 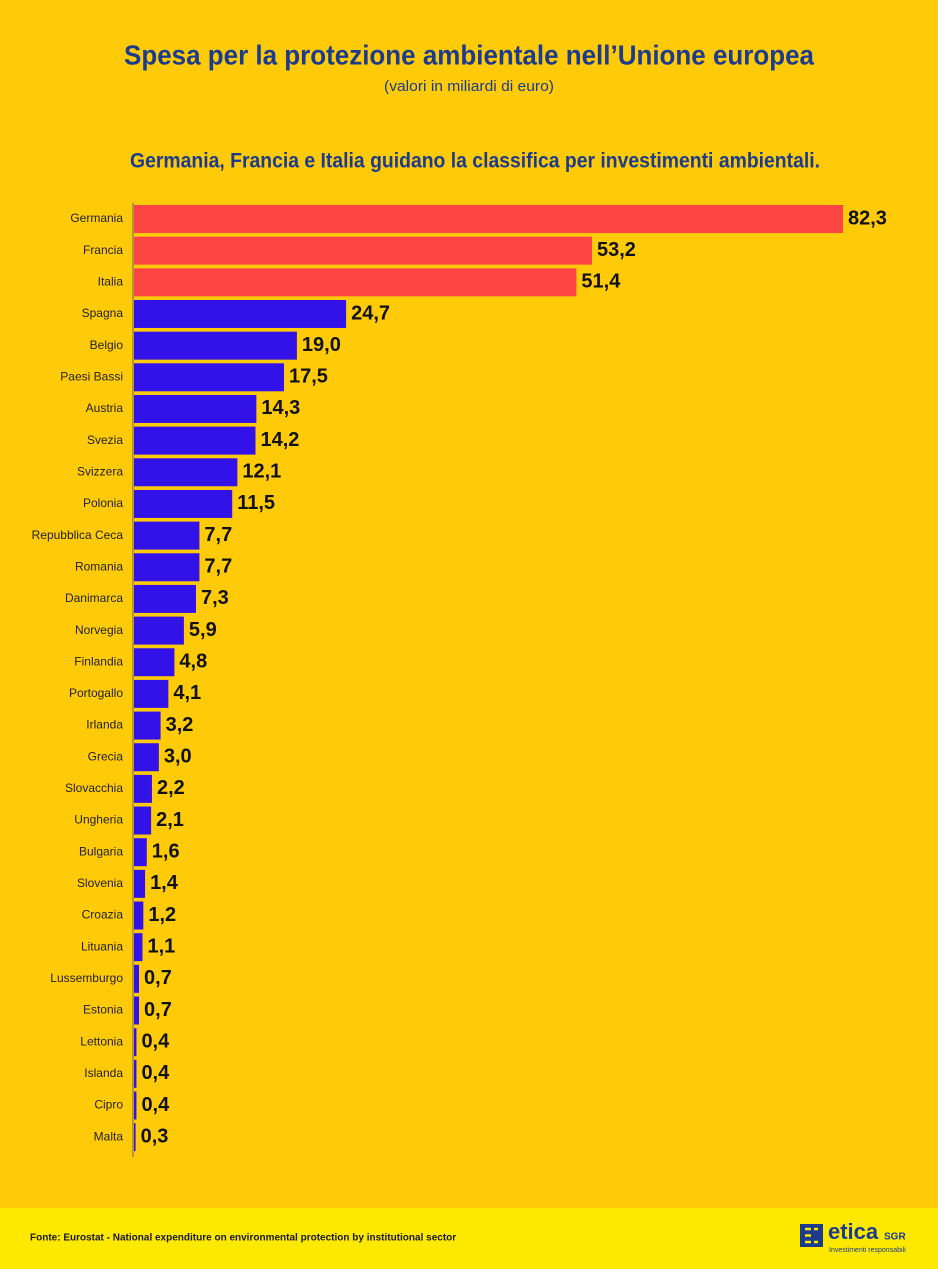 What do you see at coordinates (96, 218) in the screenshot?
I see `y-tick-label: Germania` at bounding box center [96, 218].